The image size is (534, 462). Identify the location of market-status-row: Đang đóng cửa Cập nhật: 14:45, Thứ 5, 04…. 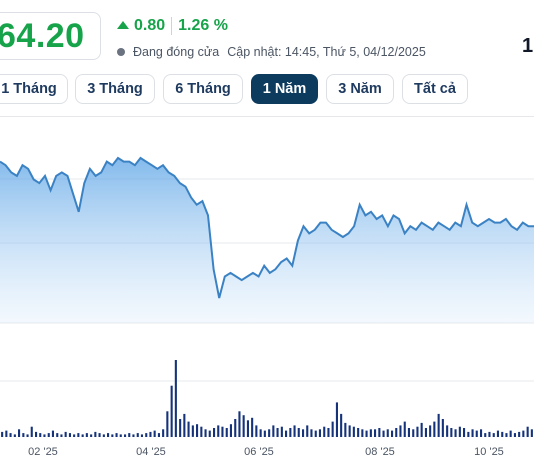
(271, 52).